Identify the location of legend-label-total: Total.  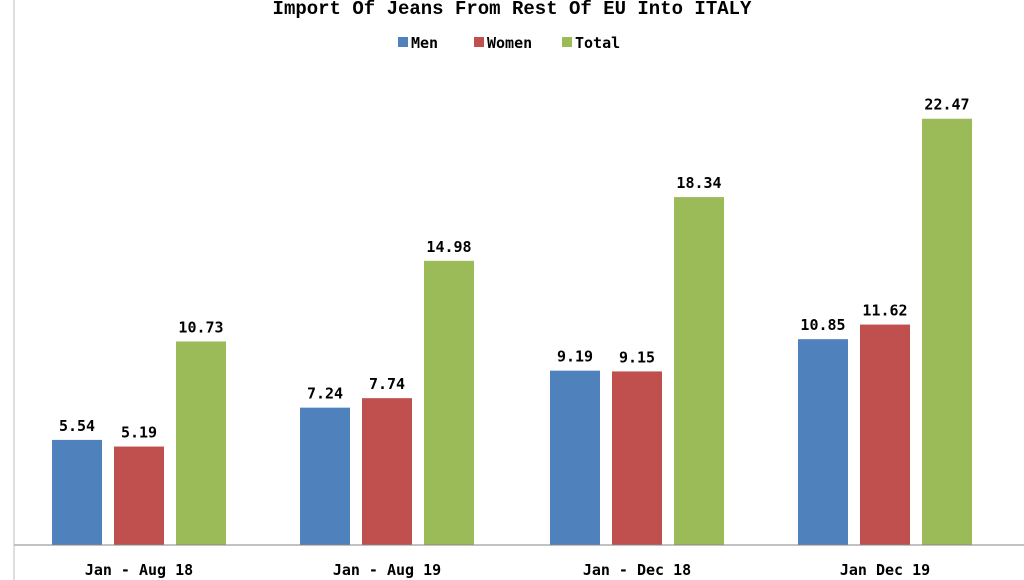
(597, 43).